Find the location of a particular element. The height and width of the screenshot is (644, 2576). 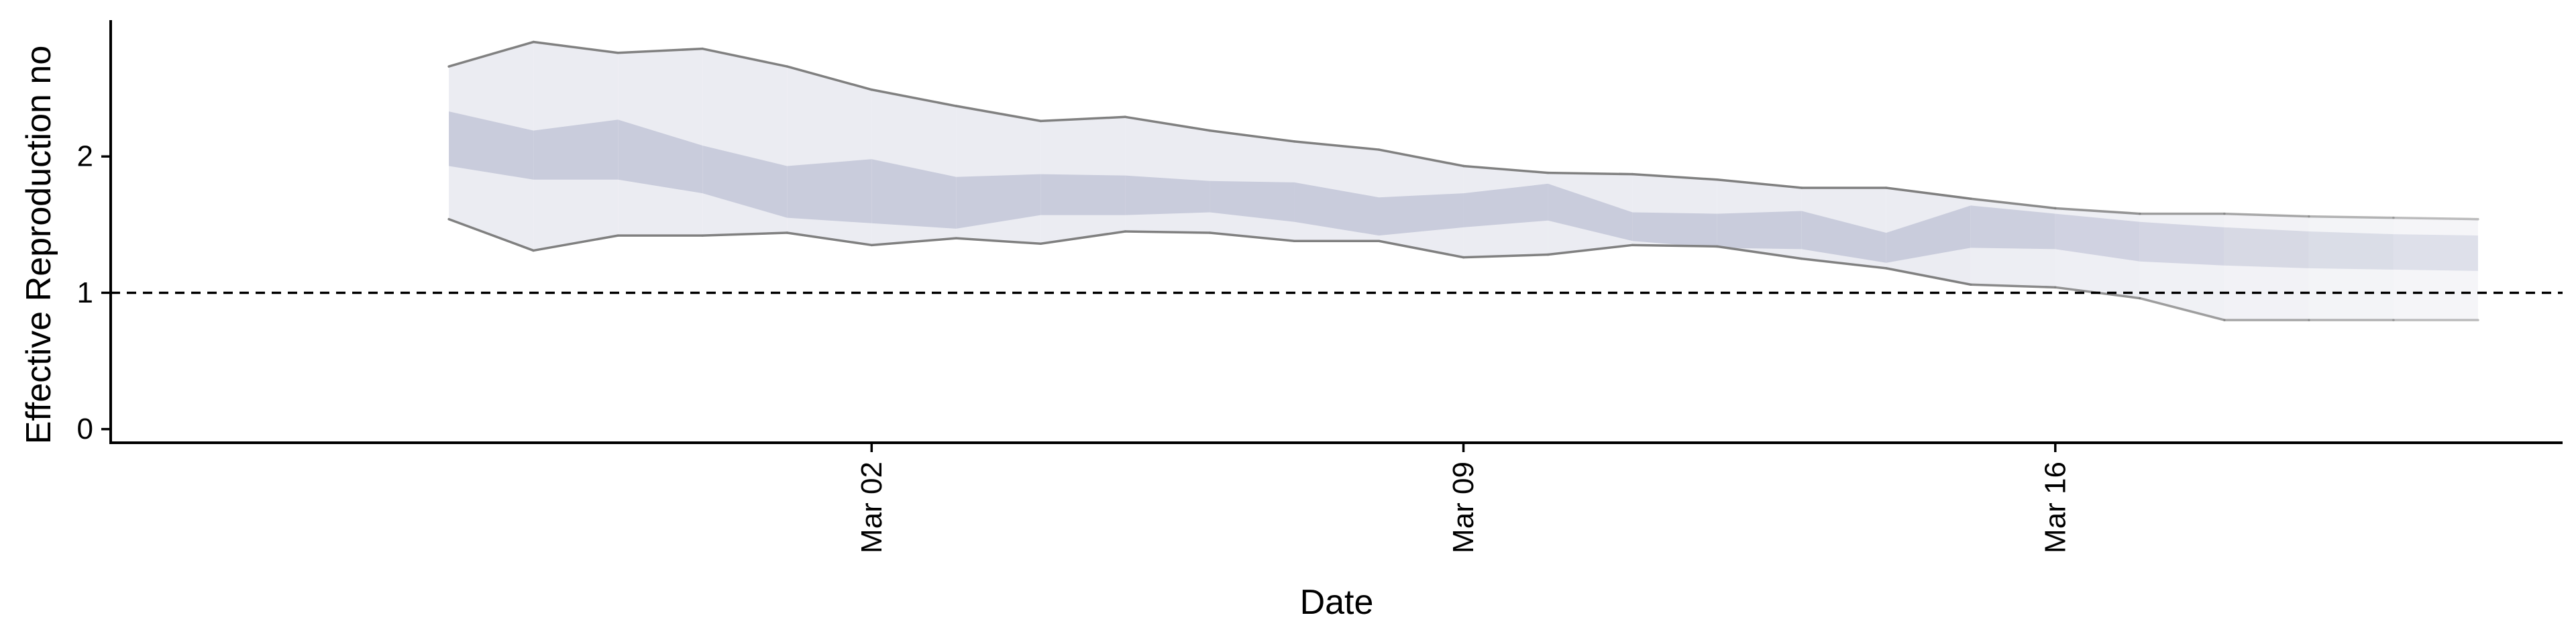

y-tick-label: 1 is located at coordinates (85, 292).